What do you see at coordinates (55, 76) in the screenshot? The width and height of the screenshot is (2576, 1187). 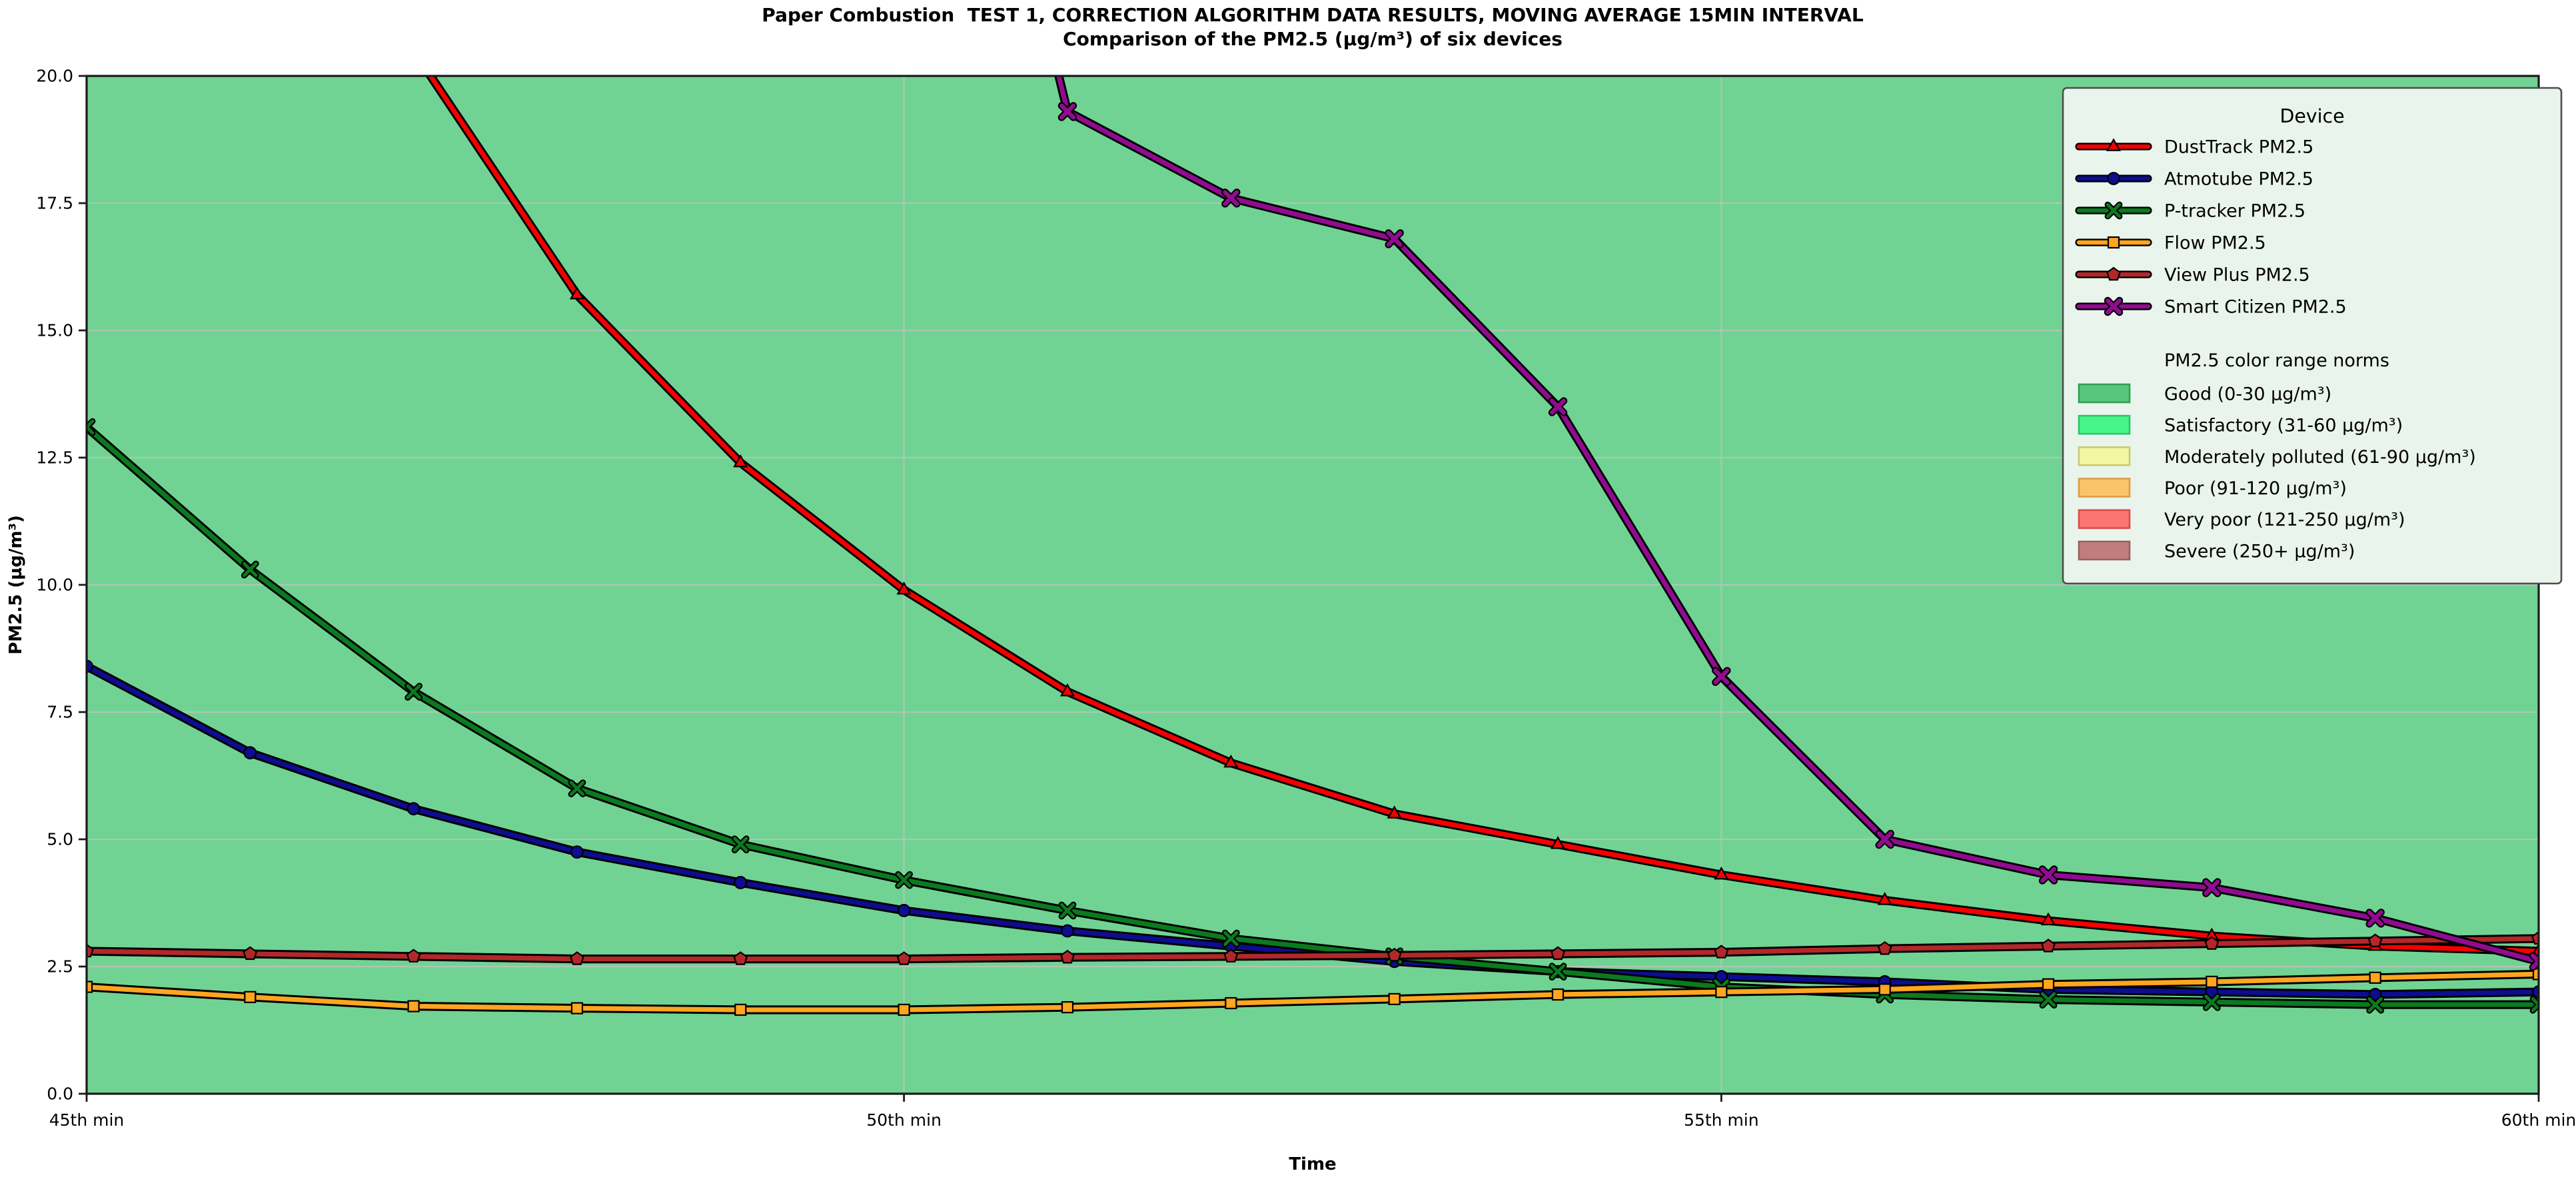 I see `y-tick-label: 20.0` at bounding box center [55, 76].